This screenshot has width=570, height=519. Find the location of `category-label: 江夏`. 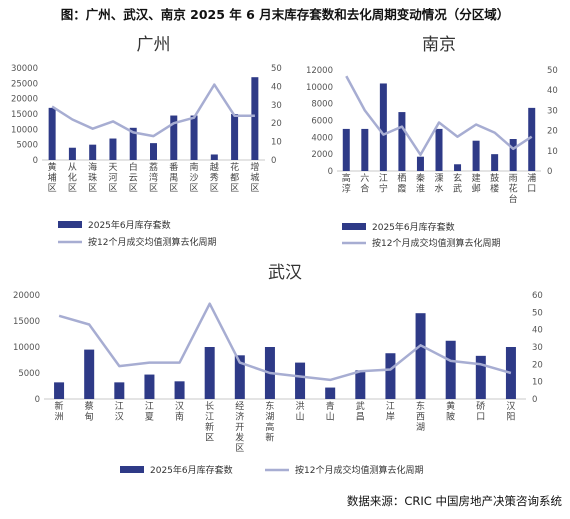

category-label: 江夏 is located at coordinates (149, 412).